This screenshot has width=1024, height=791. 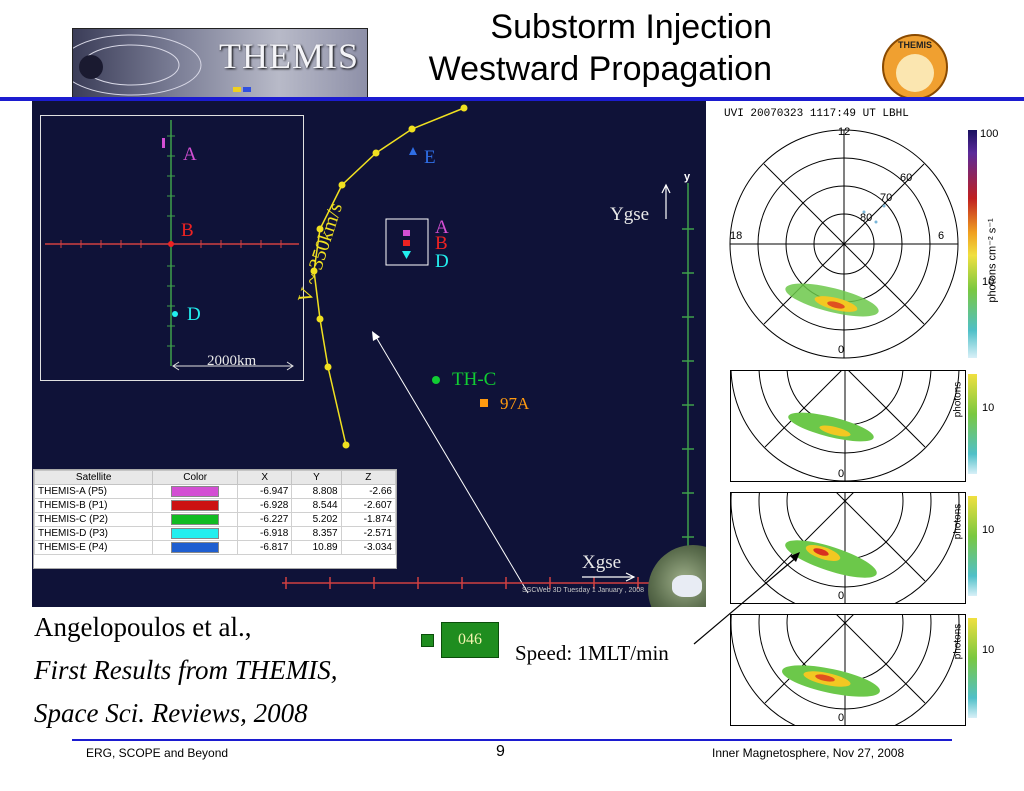 What do you see at coordinates (512, 99) in the screenshot?
I see `header-rule` at bounding box center [512, 99].